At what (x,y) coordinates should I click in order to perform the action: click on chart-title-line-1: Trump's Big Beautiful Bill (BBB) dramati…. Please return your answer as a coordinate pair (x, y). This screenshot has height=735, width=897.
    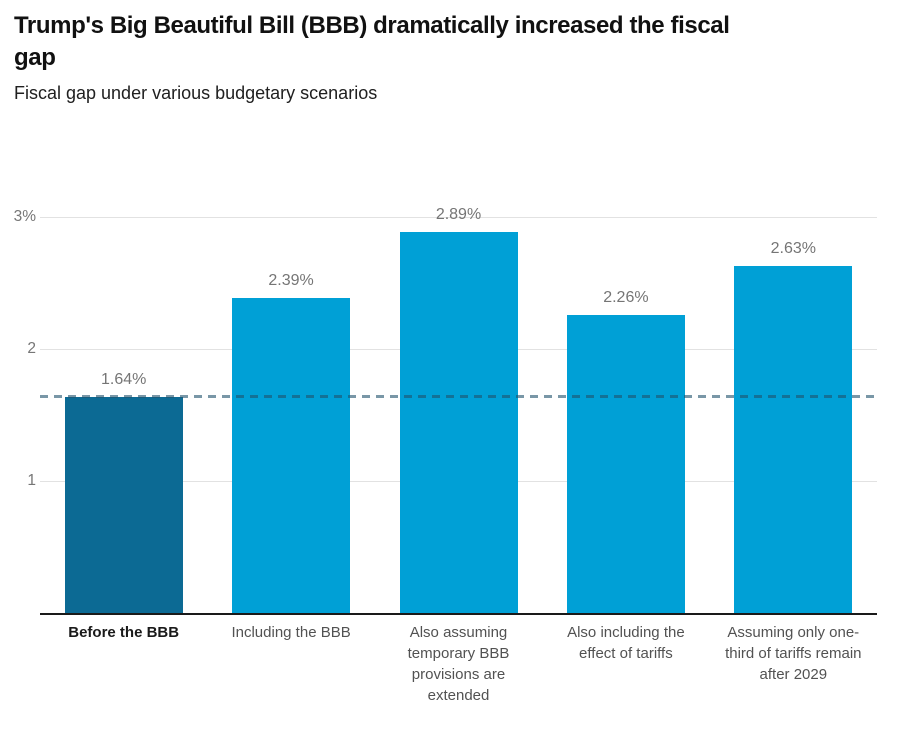
    Looking at the image, I should click on (372, 25).